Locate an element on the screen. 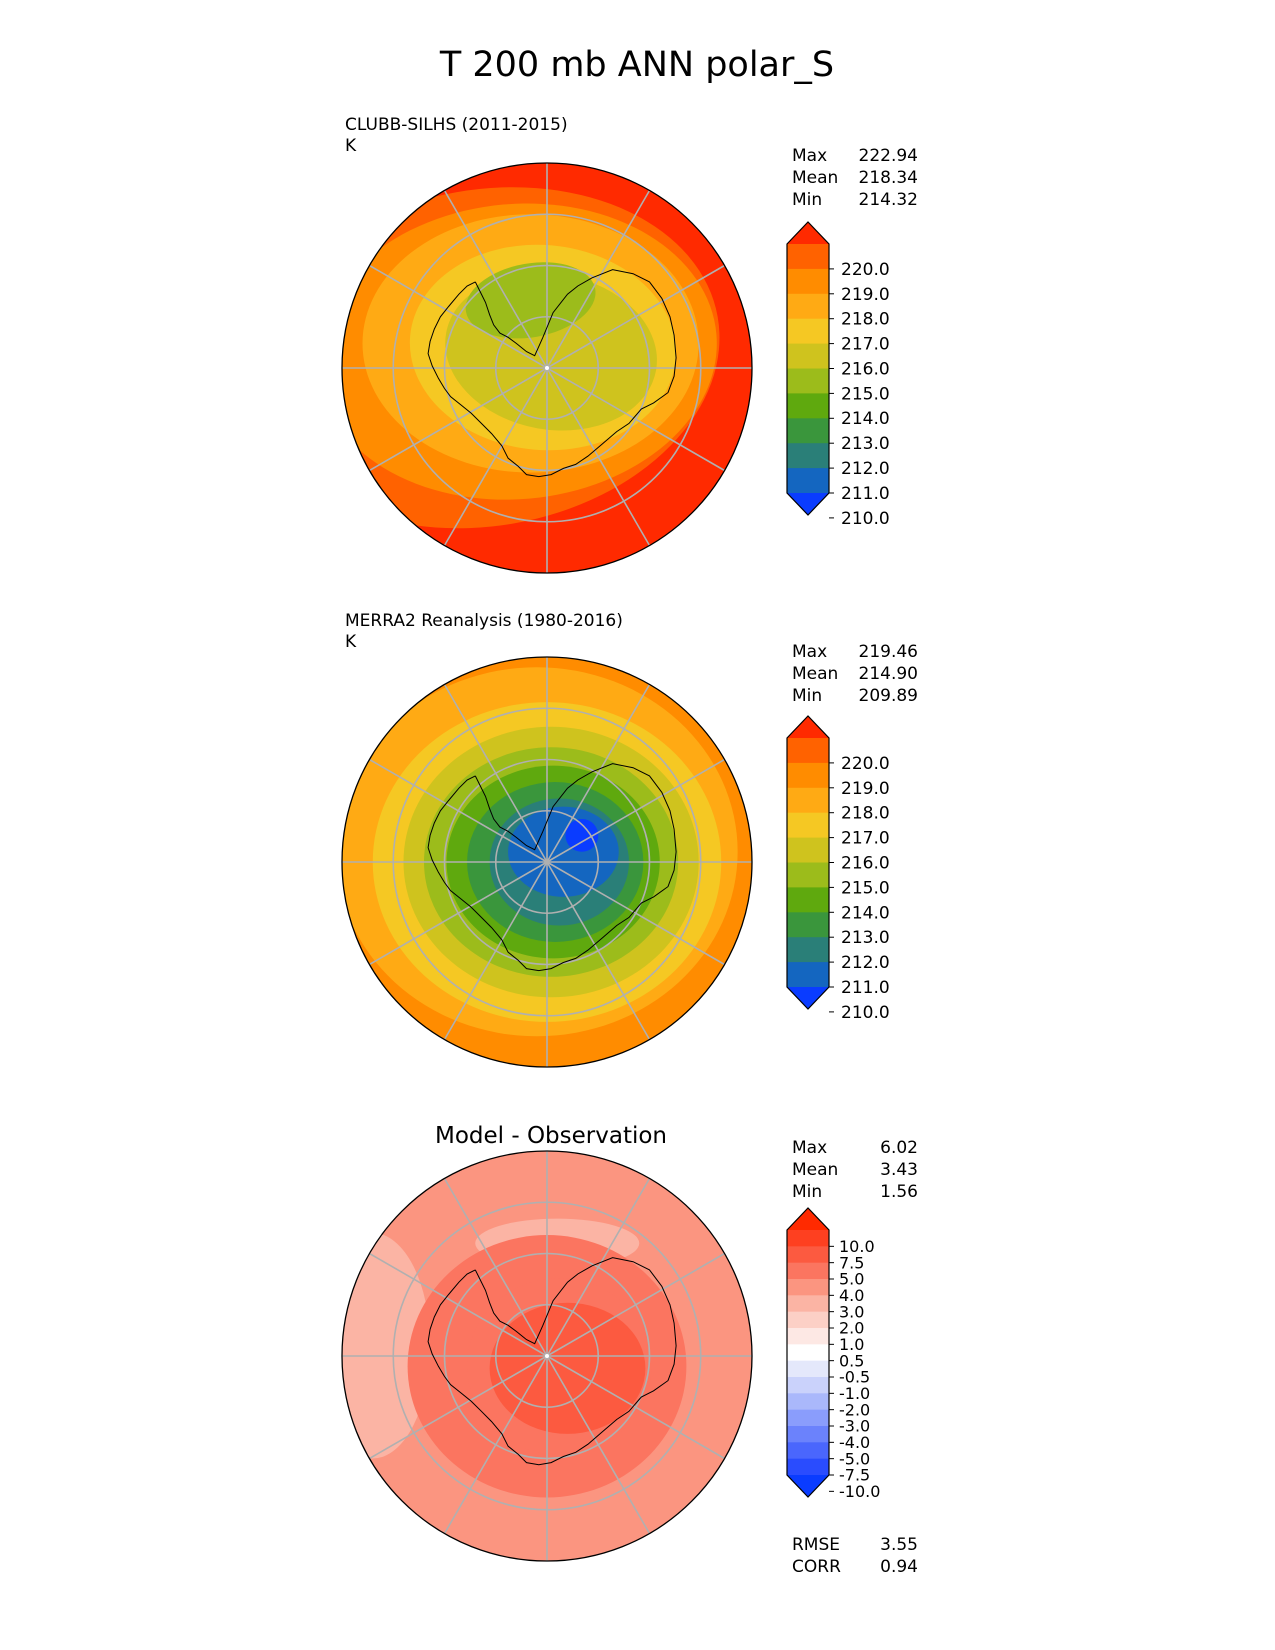 This screenshot has height=1650, width=1275. antarctica-coastline is located at coordinates (552, 1361).